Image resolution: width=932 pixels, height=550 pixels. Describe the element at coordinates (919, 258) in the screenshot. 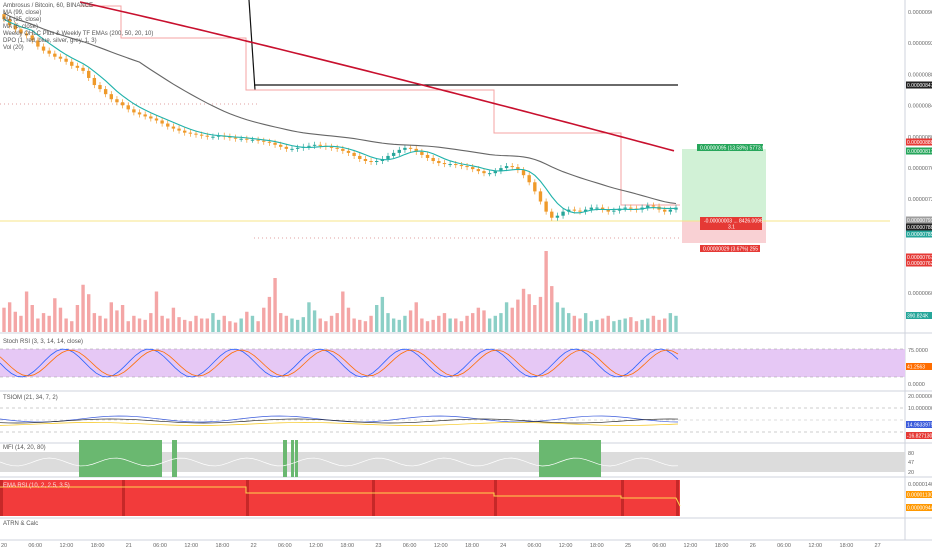

I see `price-tag-text: 0.00000767` at that location.